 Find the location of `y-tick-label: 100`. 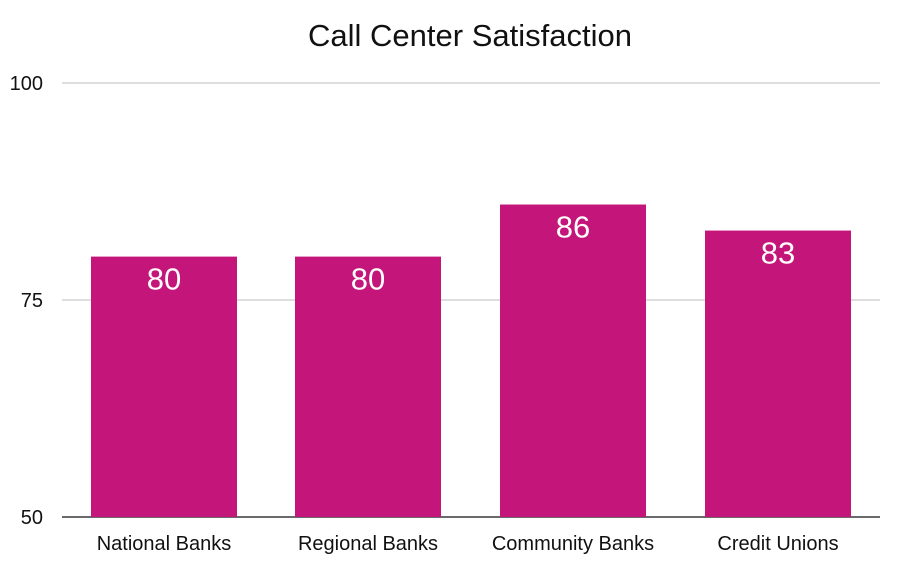

y-tick-label: 100 is located at coordinates (26, 84).